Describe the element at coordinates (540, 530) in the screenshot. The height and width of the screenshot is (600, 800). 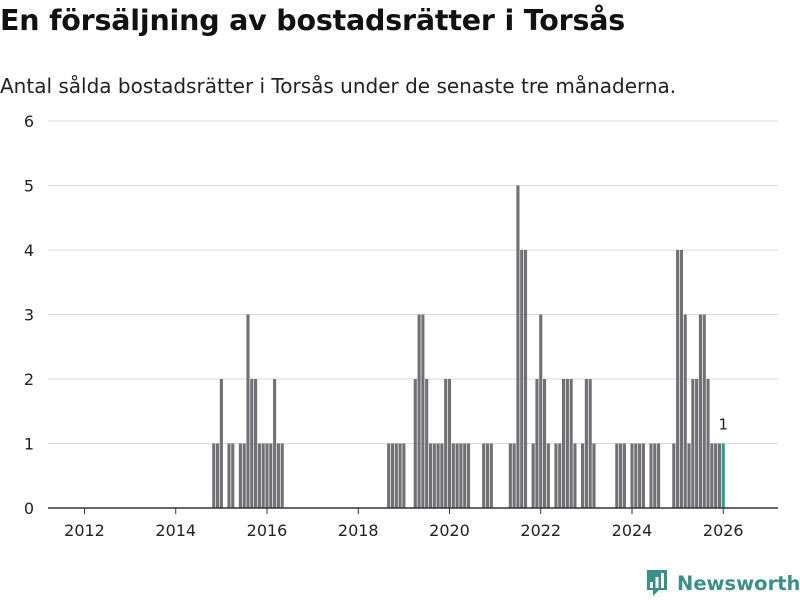
I see `x-tick-label-2022: 2022` at that location.